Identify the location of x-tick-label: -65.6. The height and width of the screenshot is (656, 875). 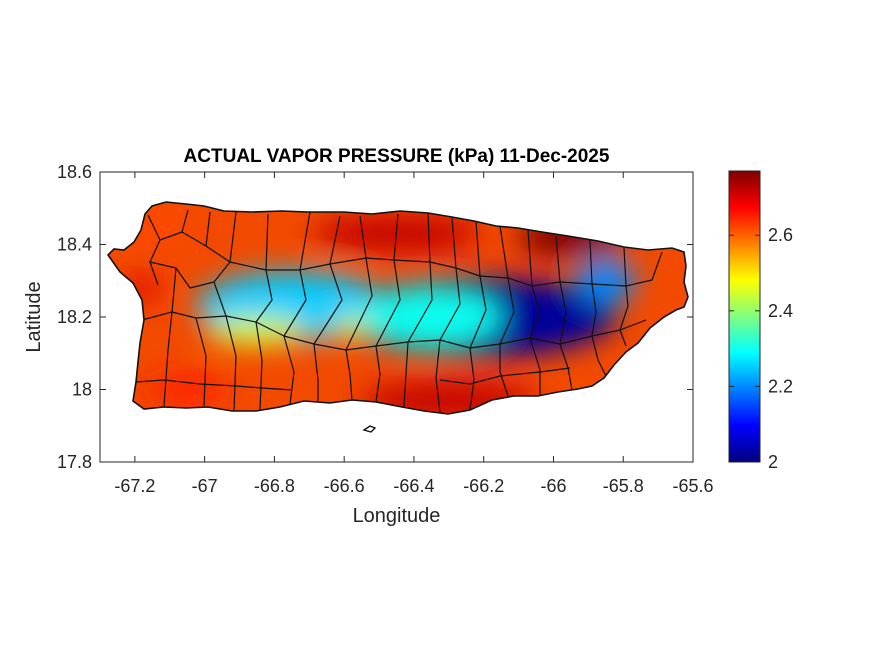
(692, 486).